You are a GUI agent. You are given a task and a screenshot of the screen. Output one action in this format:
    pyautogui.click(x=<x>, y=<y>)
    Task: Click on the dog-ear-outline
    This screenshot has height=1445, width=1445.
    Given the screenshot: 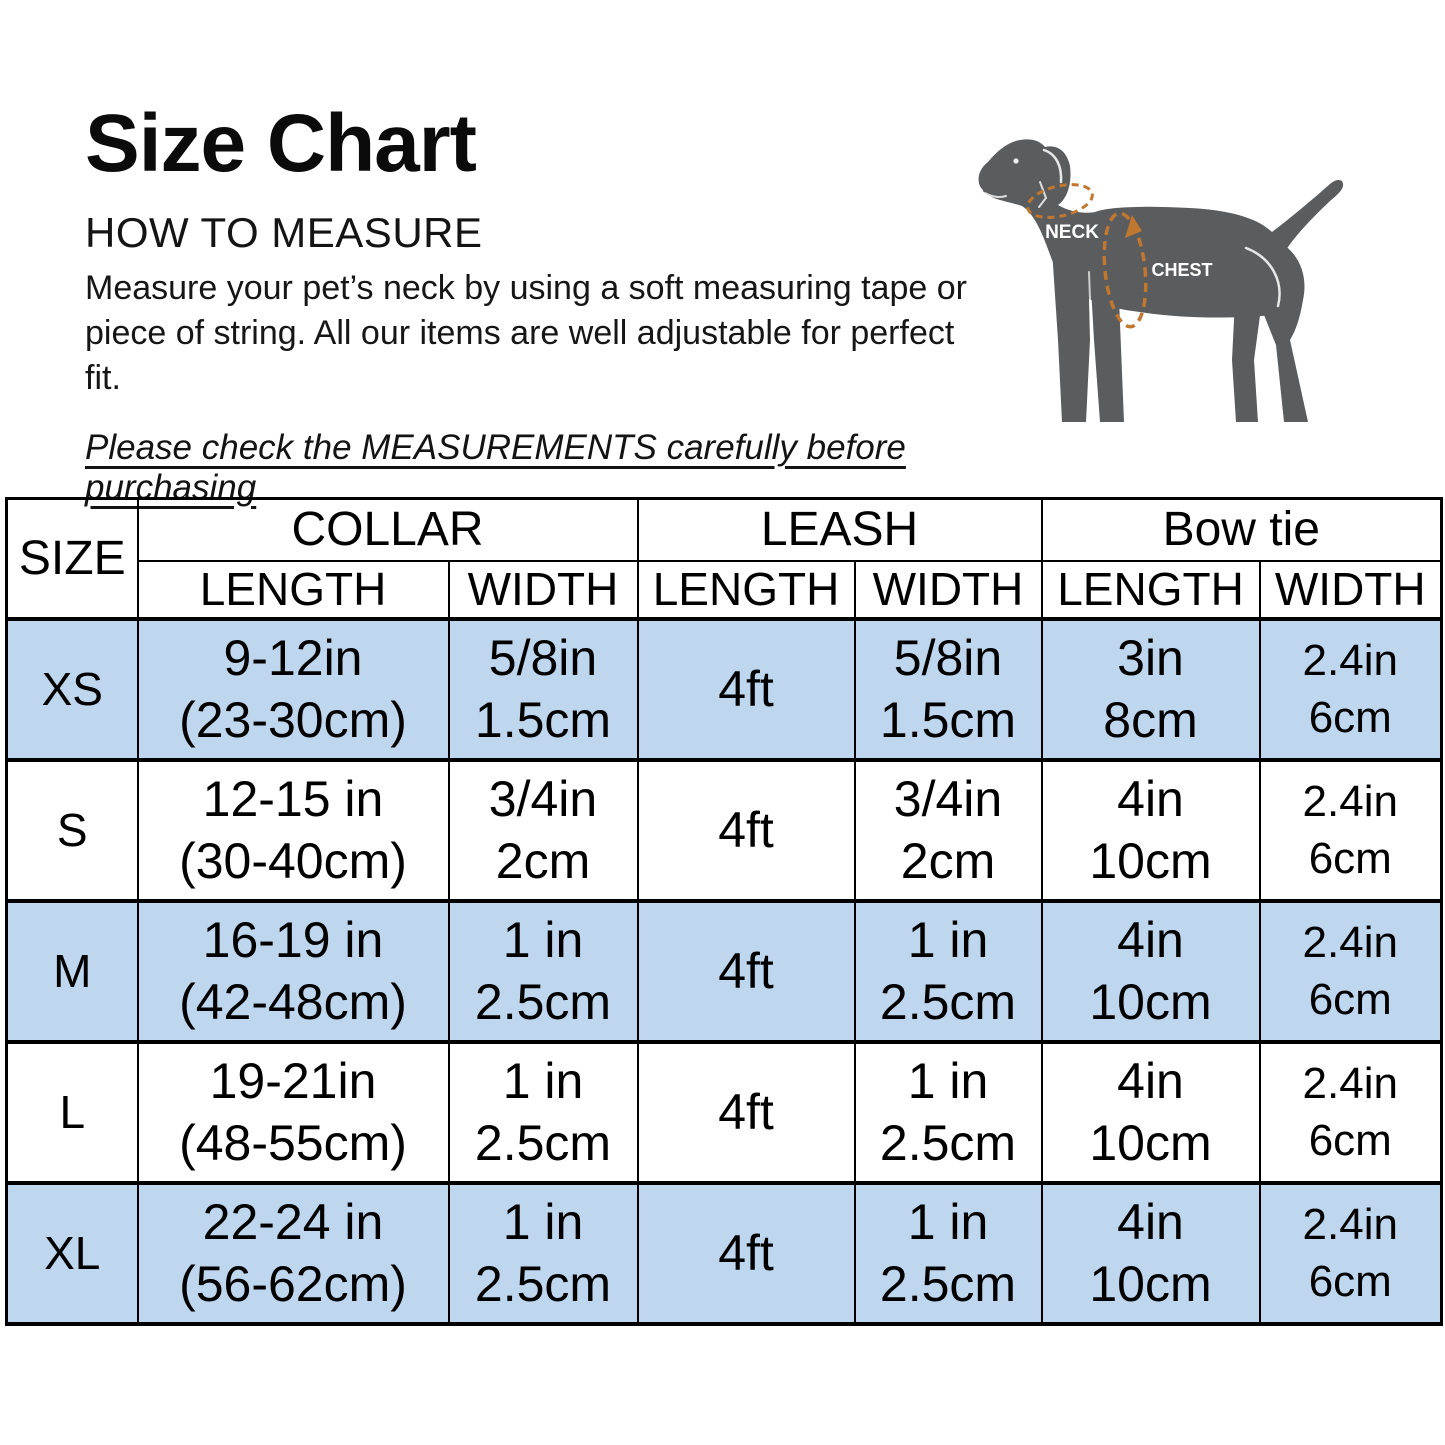 What is the action you would take?
    pyautogui.click(x=1052, y=166)
    